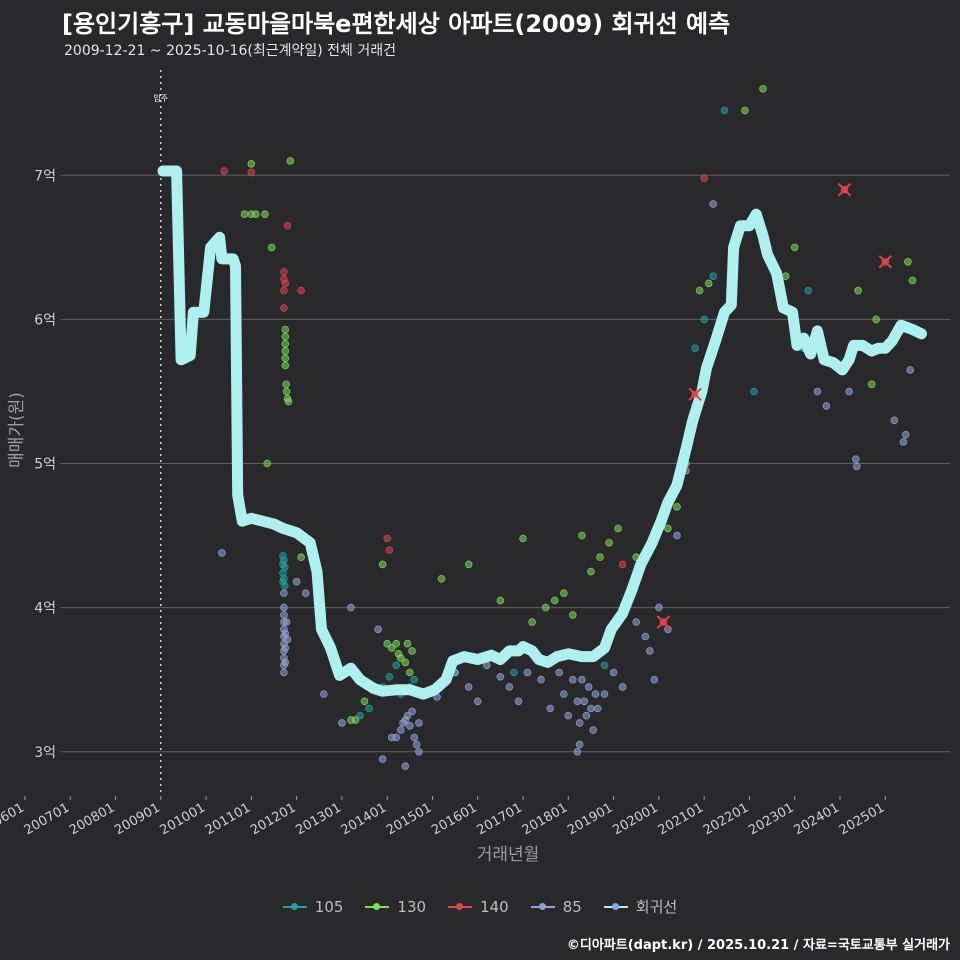 Image resolution: width=960 pixels, height=960 pixels. What do you see at coordinates (454, 819) in the screenshot?
I see `x-tick-label: 201601` at bounding box center [454, 819].